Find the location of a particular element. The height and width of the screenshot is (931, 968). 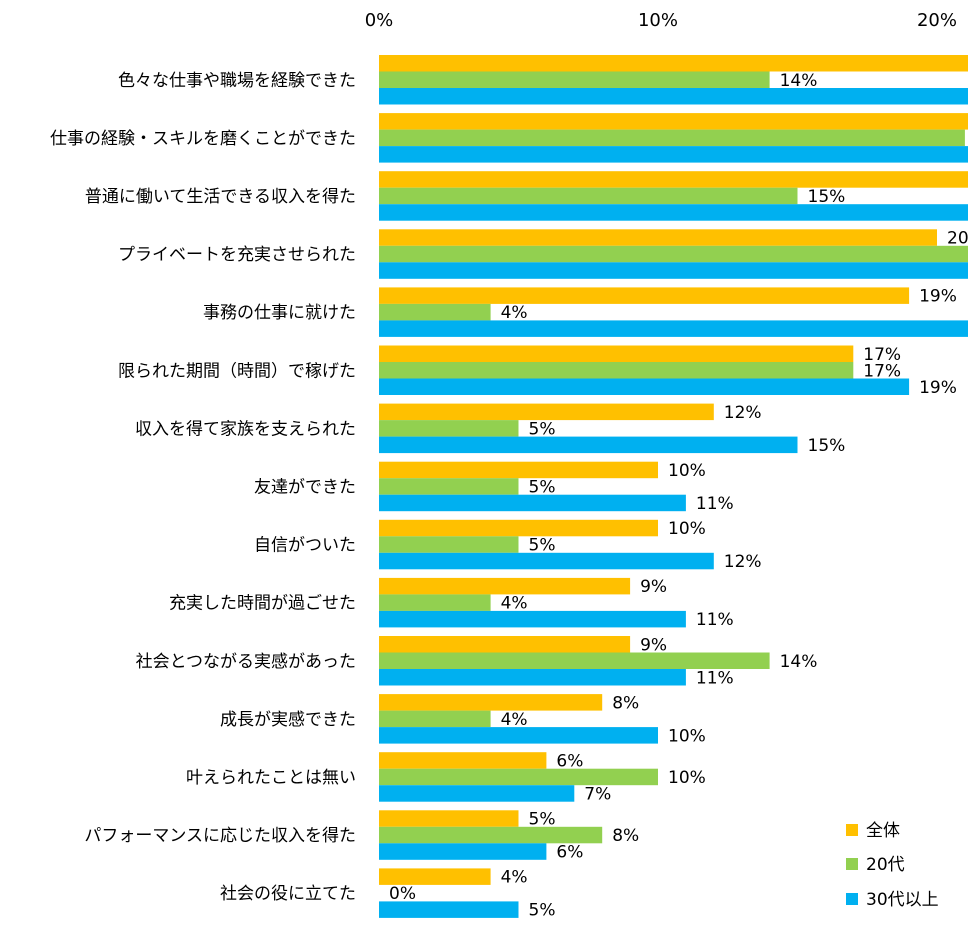

data-label: 0% is located at coordinates (402, 894).